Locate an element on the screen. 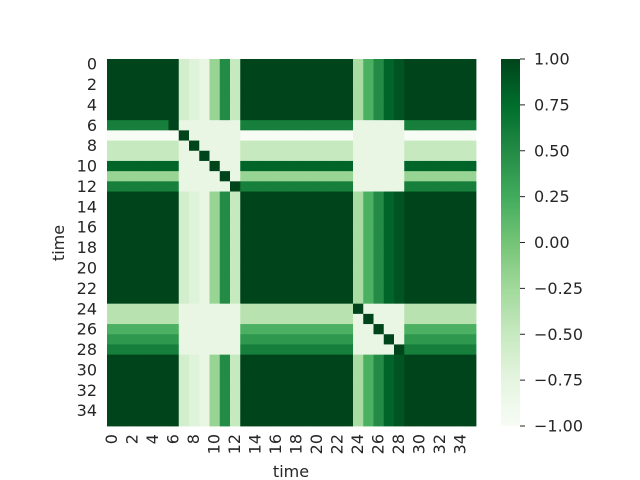  y-tick-label: 4 is located at coordinates (92, 104).